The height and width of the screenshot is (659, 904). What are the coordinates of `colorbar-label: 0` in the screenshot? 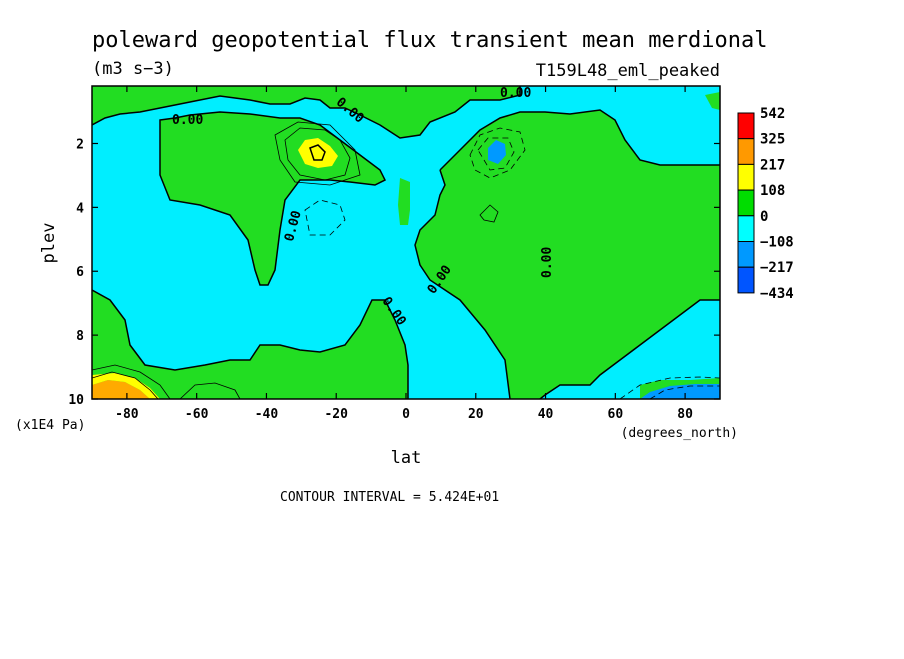 It's located at (764, 217).